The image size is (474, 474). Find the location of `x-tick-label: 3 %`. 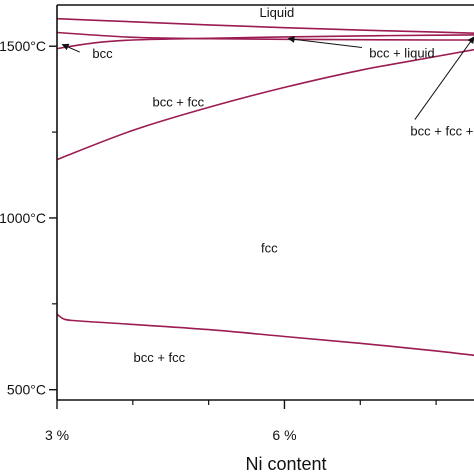

x-tick-label: 3 % is located at coordinates (57, 435).